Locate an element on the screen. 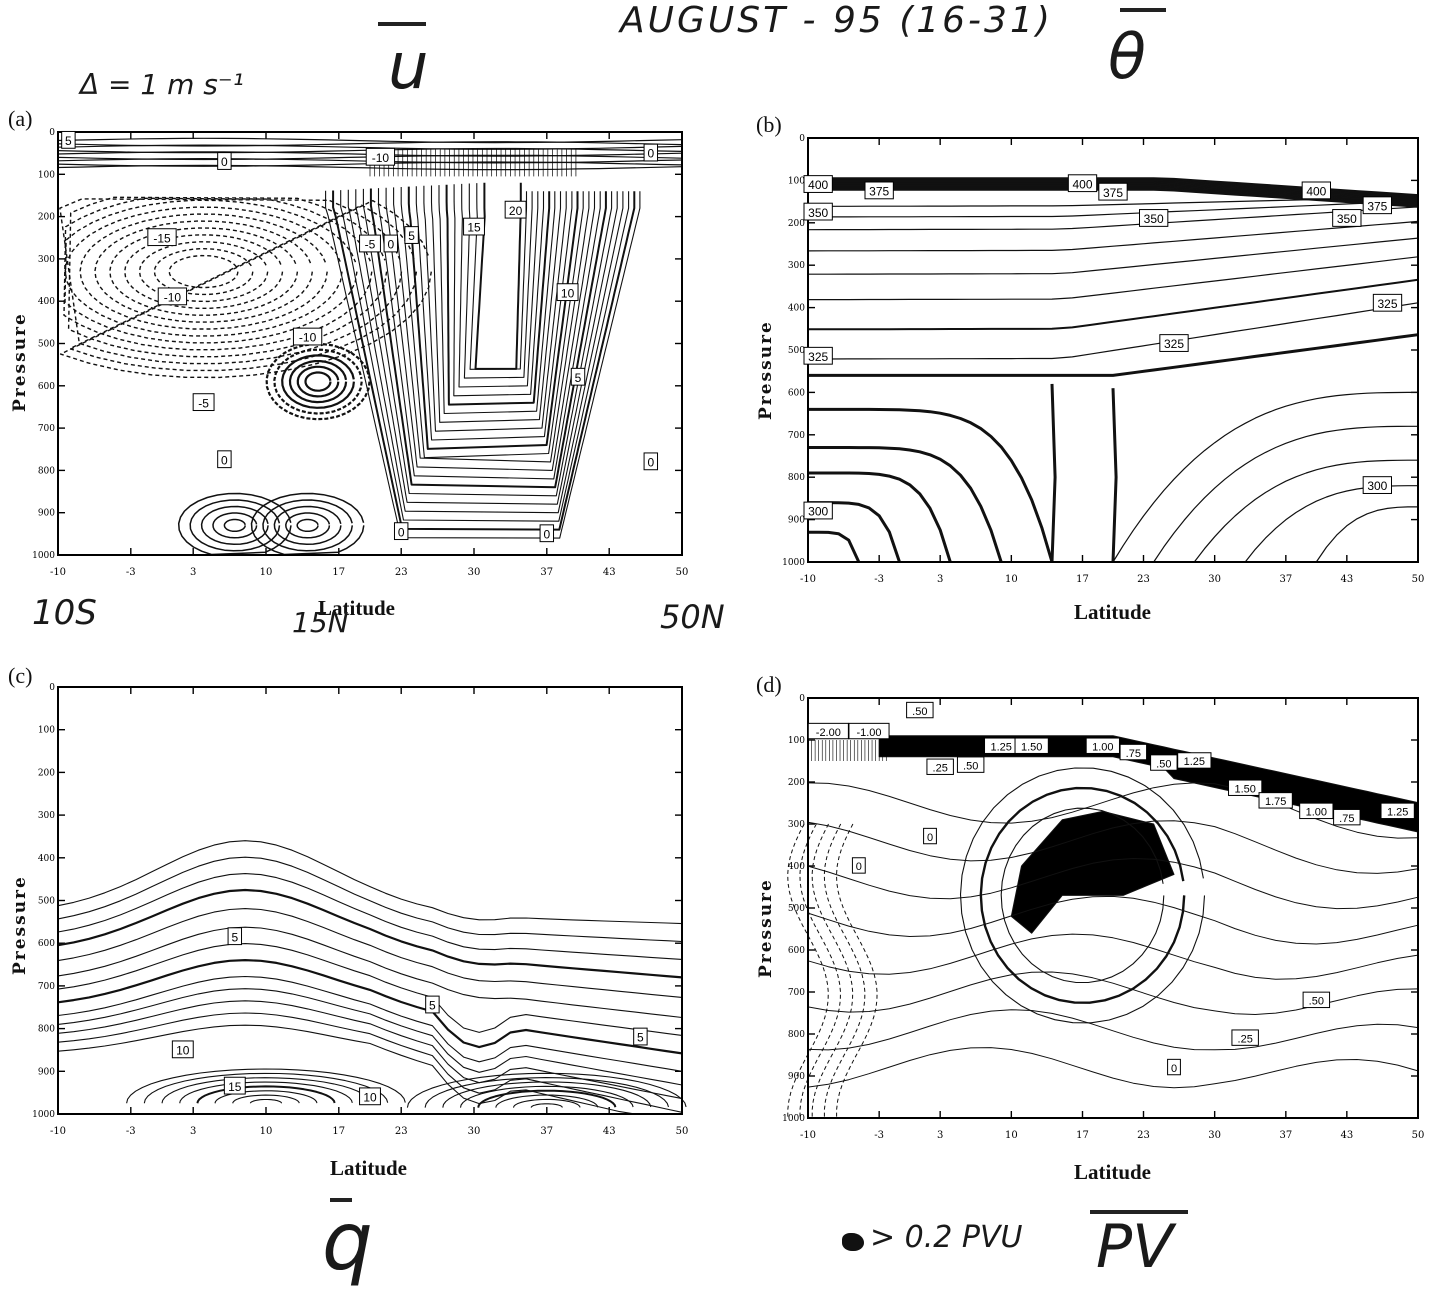  y-tick-label: 1000 is located at coordinates (43, 1115).